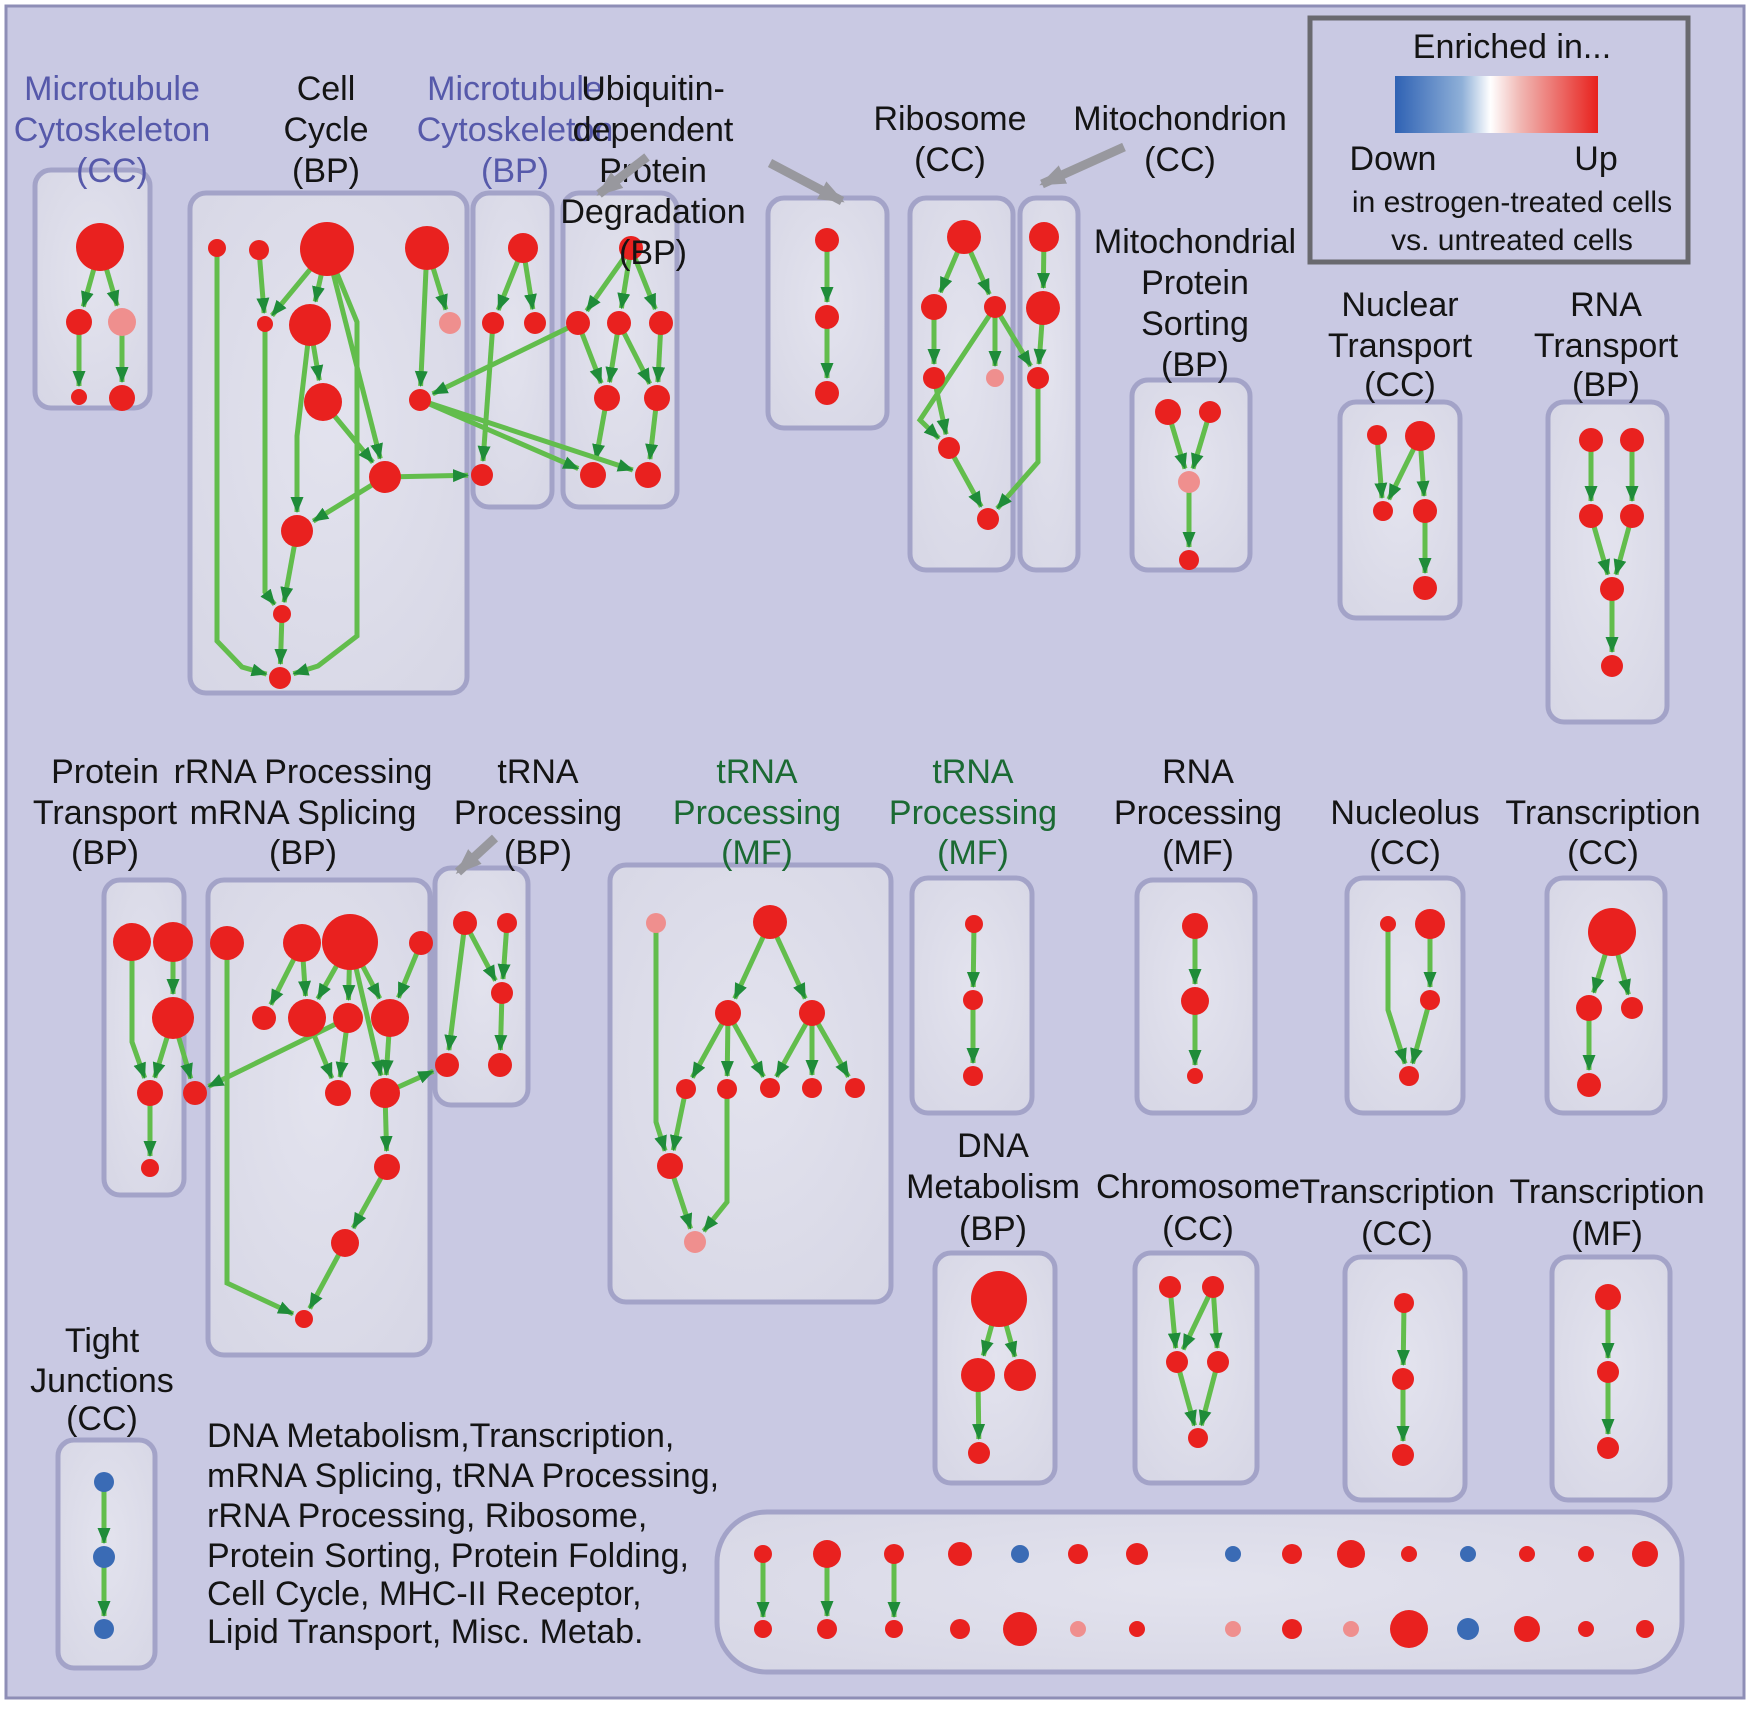 The width and height of the screenshot is (1750, 1715). I want to click on group-label-nucleolus: (CC), so click(1405, 853).